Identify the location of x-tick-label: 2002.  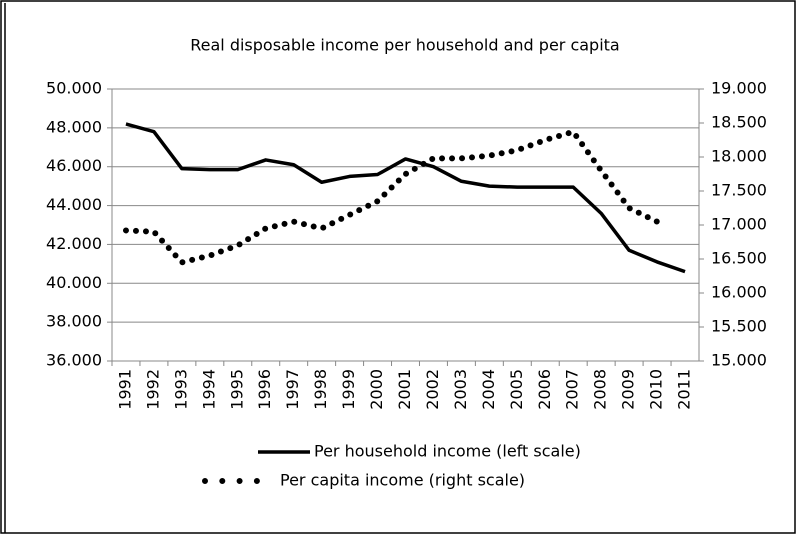
(432, 389).